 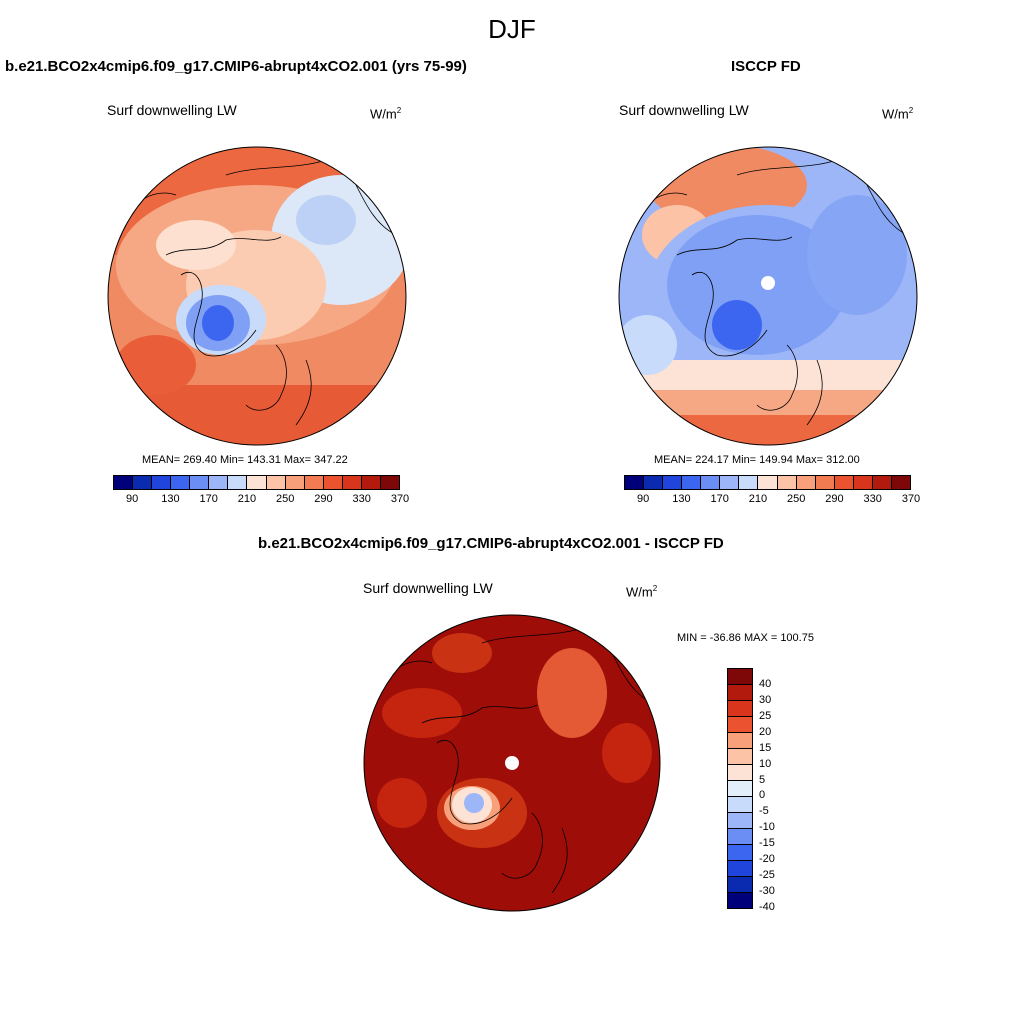 I want to click on diff-colorbar: 40 30 25 20 15 10 5 0 -5 -10 -15 -20 -25 -30 -40, so click(x=751, y=790).